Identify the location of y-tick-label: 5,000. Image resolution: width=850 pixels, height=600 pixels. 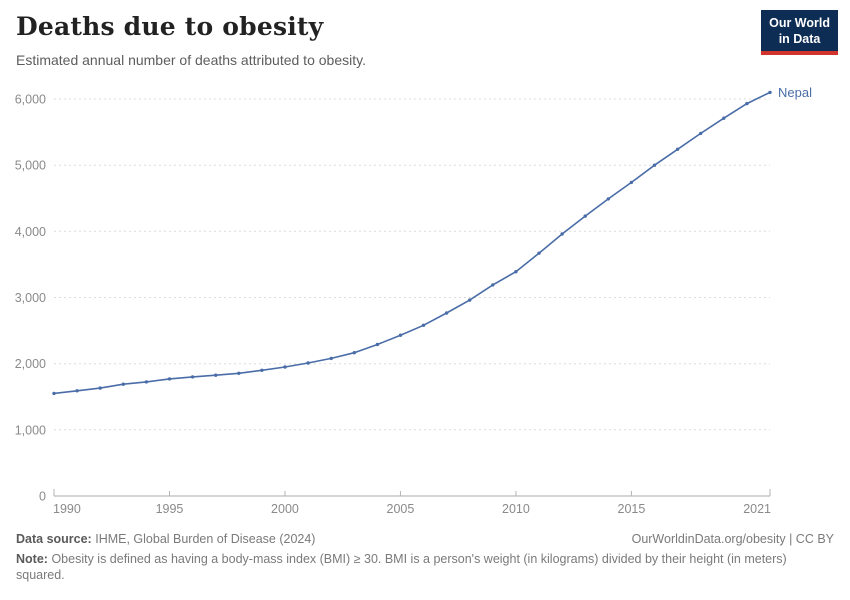
(30, 166).